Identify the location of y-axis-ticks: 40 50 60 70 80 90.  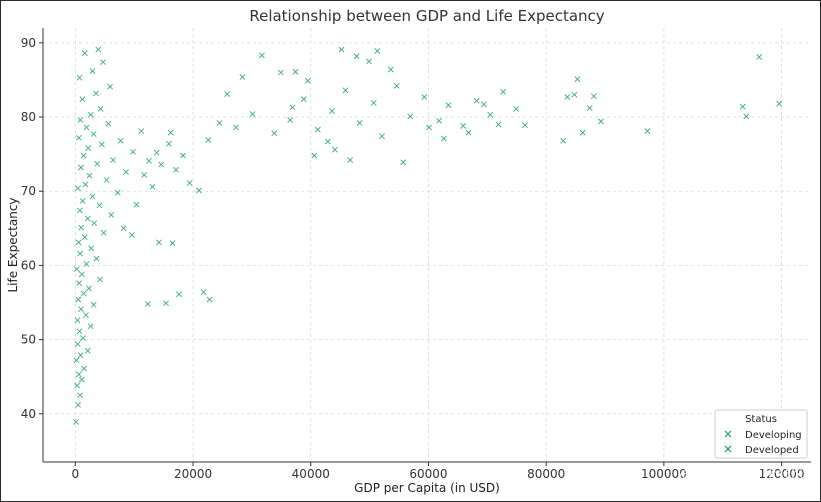
(32, 228).